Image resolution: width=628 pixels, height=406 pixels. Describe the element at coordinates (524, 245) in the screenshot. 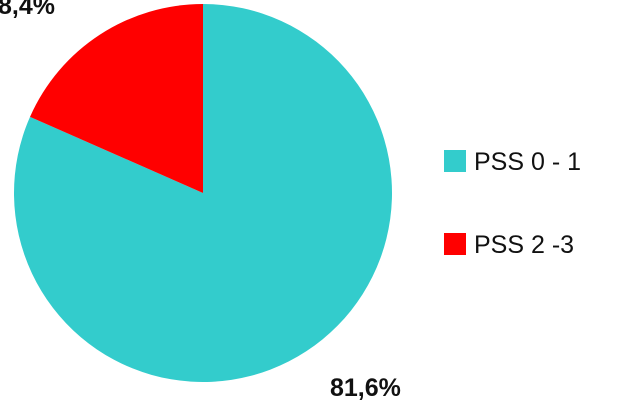

I see `legend-label-pss-2-3: PSS 2 -3` at that location.